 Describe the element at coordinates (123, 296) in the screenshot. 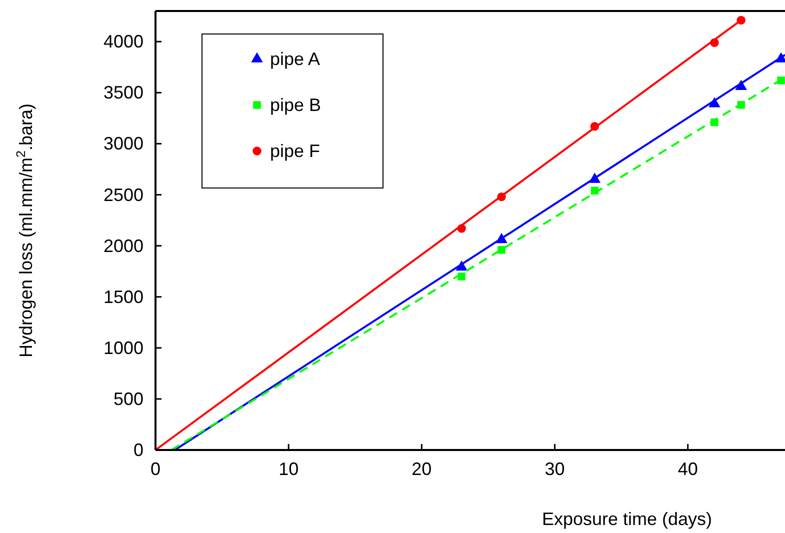

I see `y-tick-label: 1500` at that location.